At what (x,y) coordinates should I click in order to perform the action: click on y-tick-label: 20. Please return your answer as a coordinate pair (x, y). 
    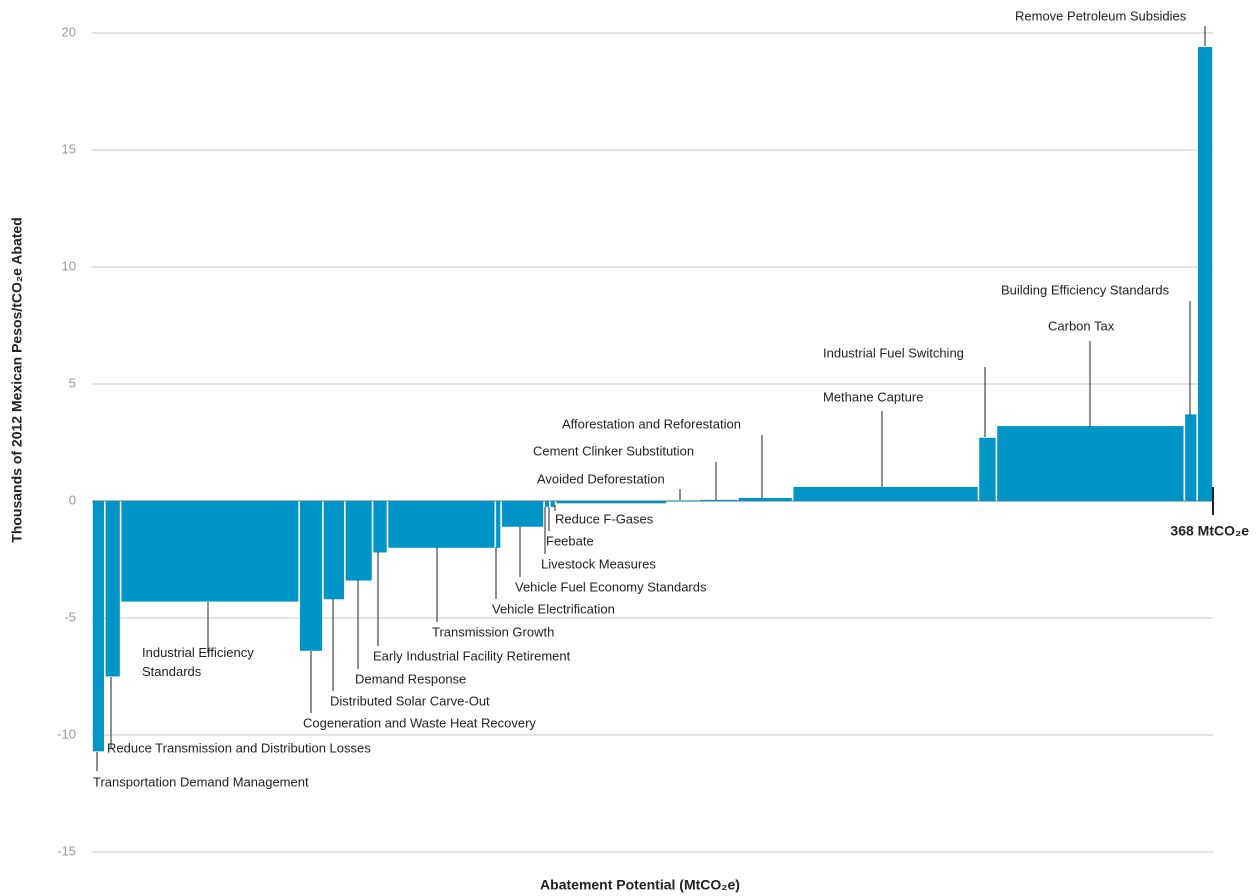
    Looking at the image, I should click on (69, 31).